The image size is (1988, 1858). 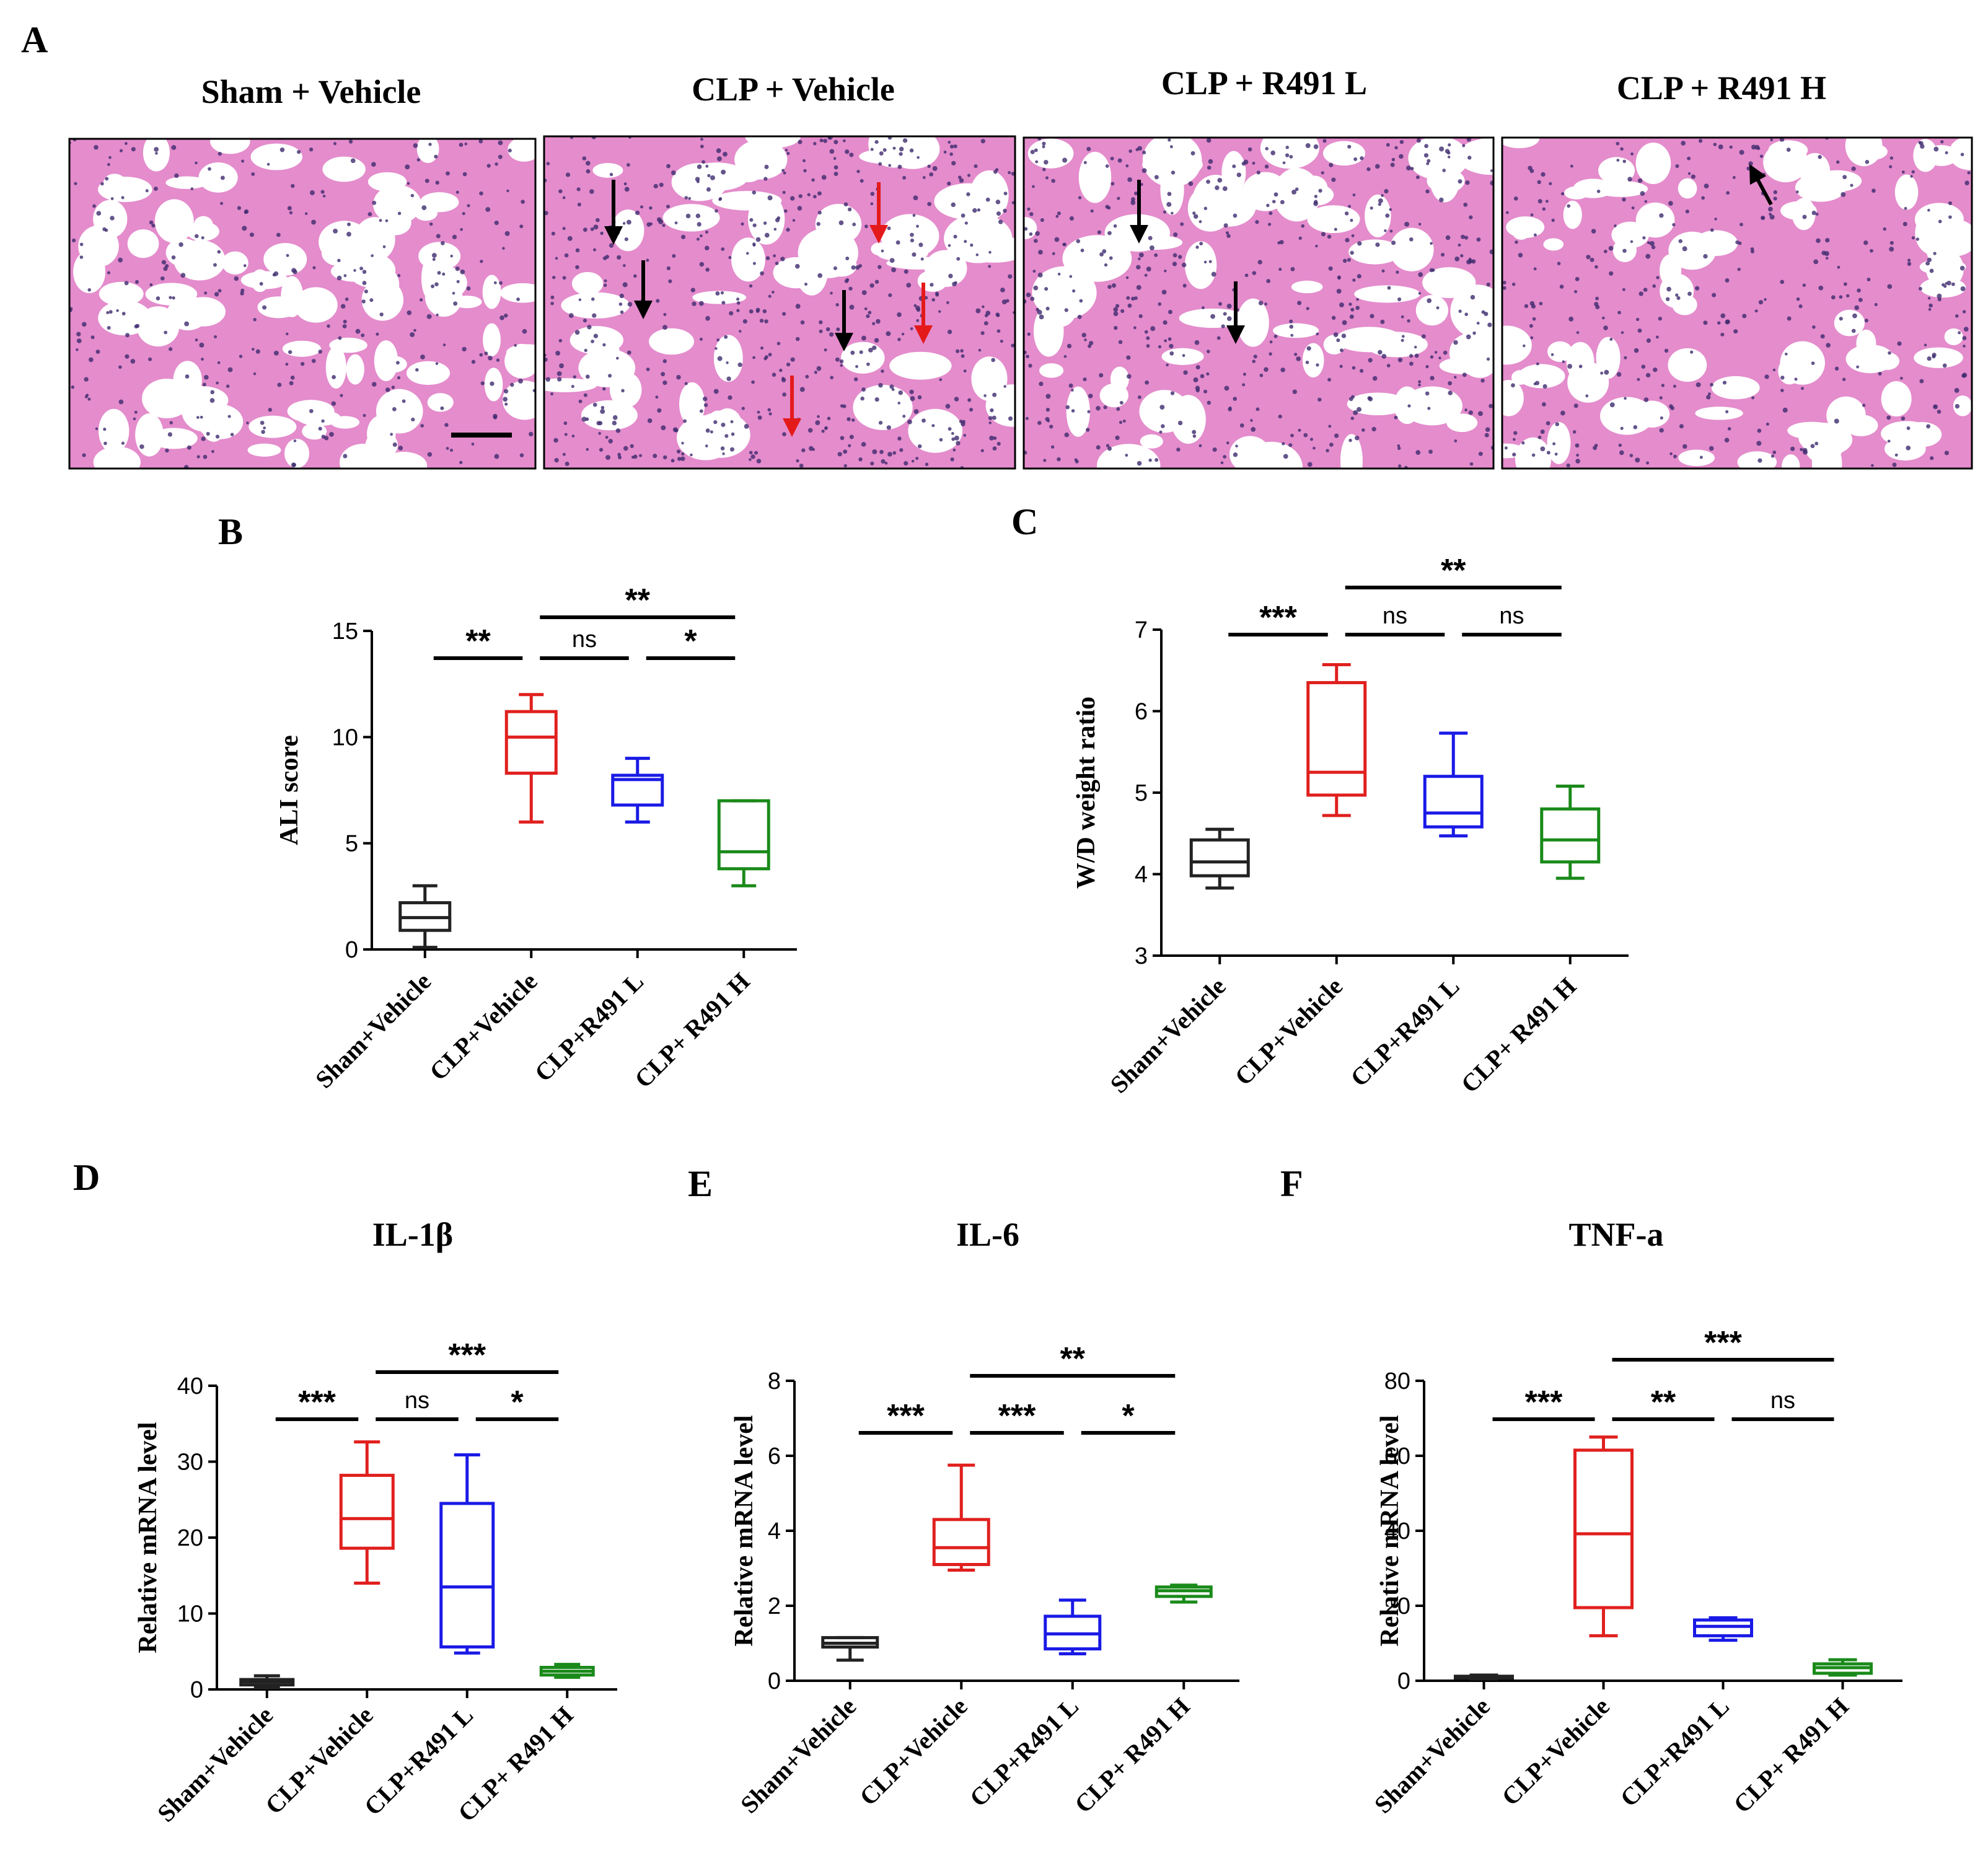 What do you see at coordinates (478, 641) in the screenshot?
I see `significance-label: **` at bounding box center [478, 641].